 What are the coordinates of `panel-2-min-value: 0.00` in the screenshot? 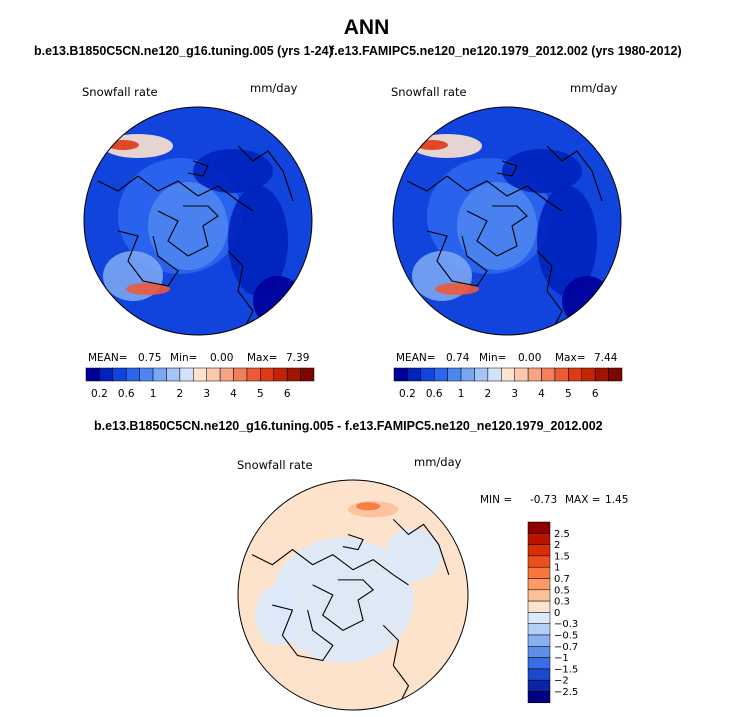 It's located at (530, 358).